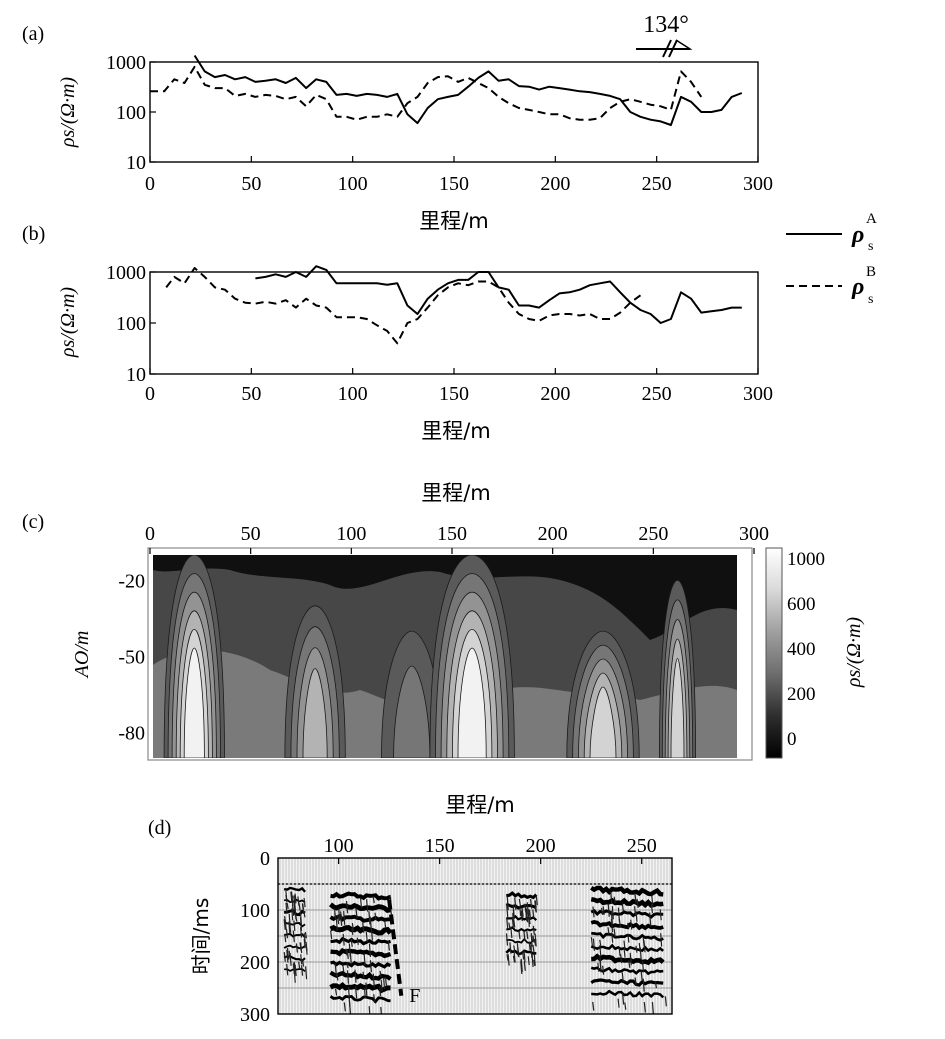 This screenshot has height=1039, width=945. Describe the element at coordinates (871, 272) in the screenshot. I see `legend-sup-b: B` at that location.